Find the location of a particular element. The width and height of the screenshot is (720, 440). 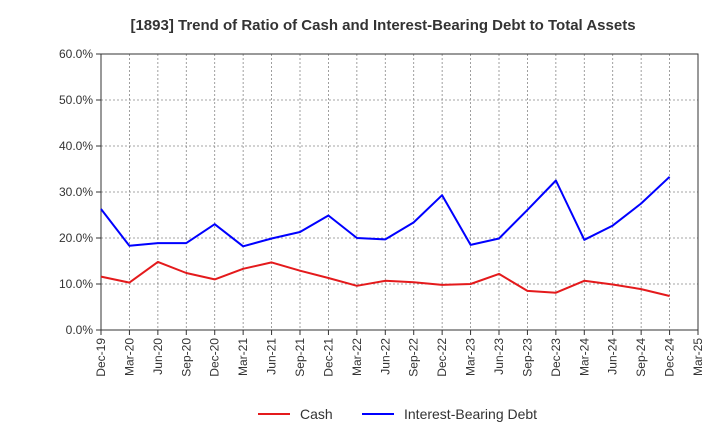

y-tick-label: 30.0% is located at coordinates (76, 192).